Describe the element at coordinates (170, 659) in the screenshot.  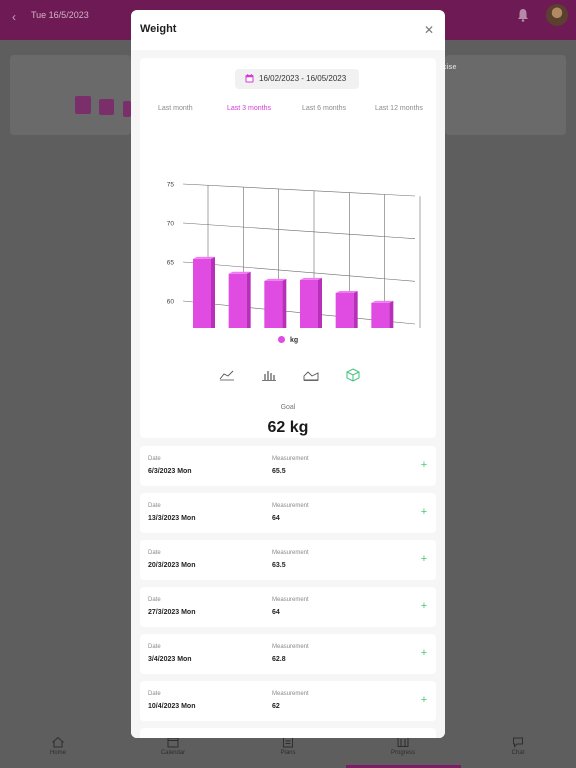
I see `record-date: 3/4/2023 Mon` at that location.